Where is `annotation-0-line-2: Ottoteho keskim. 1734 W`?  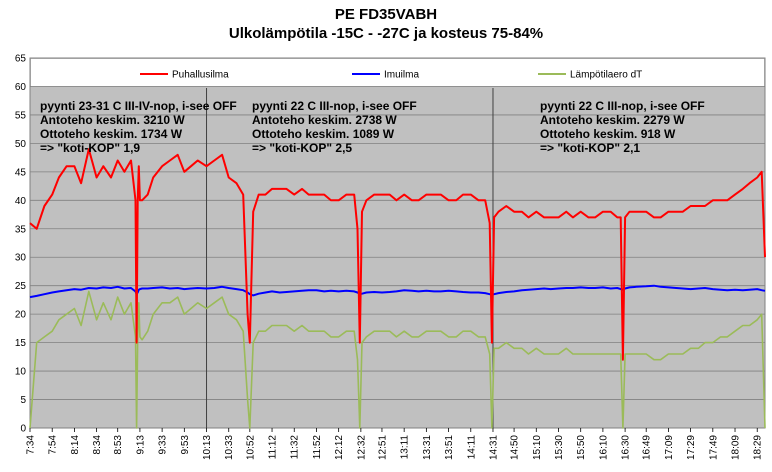
annotation-0-line-2: Ottoteho keskim. 1734 W is located at coordinates (111, 134).